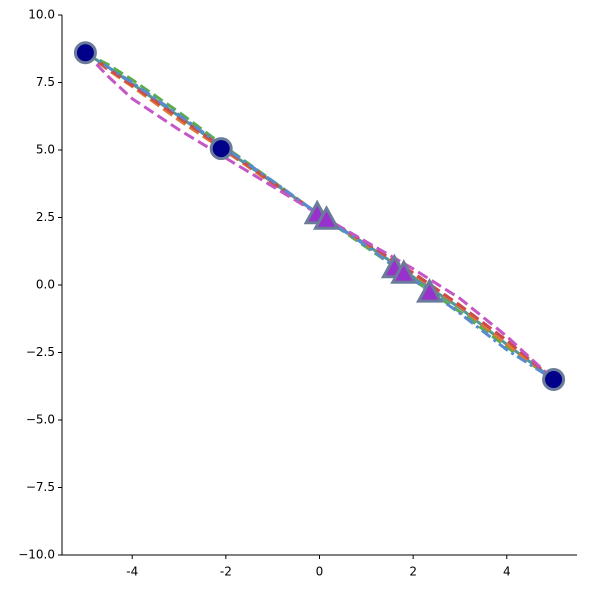  What do you see at coordinates (45, 82) in the screenshot?
I see `y-tick-label: 7.5` at bounding box center [45, 82].